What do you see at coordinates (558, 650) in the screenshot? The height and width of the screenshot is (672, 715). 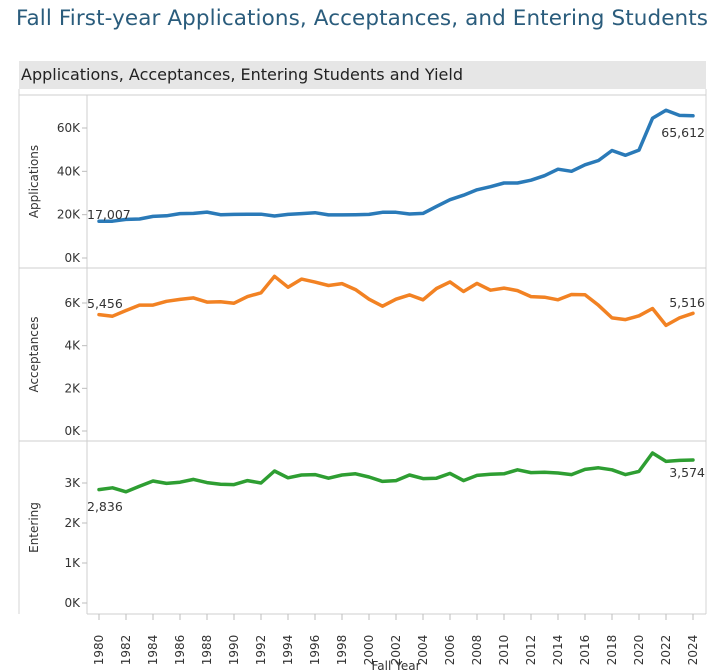 I see `x-tick-label: 2014` at bounding box center [558, 650].